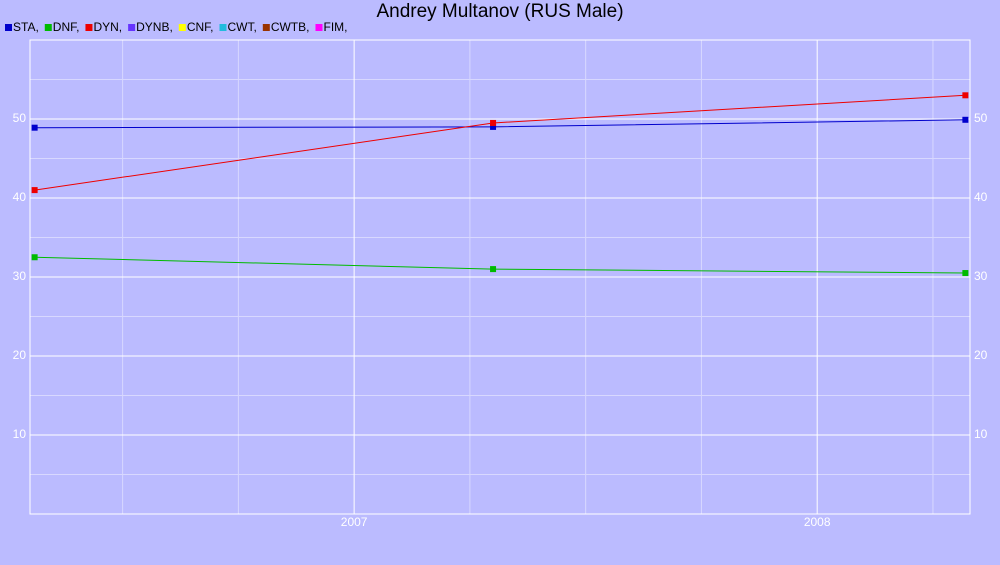 The height and width of the screenshot is (565, 1000). What do you see at coordinates (354, 522) in the screenshot?
I see `x-tick-label: 2007` at bounding box center [354, 522].